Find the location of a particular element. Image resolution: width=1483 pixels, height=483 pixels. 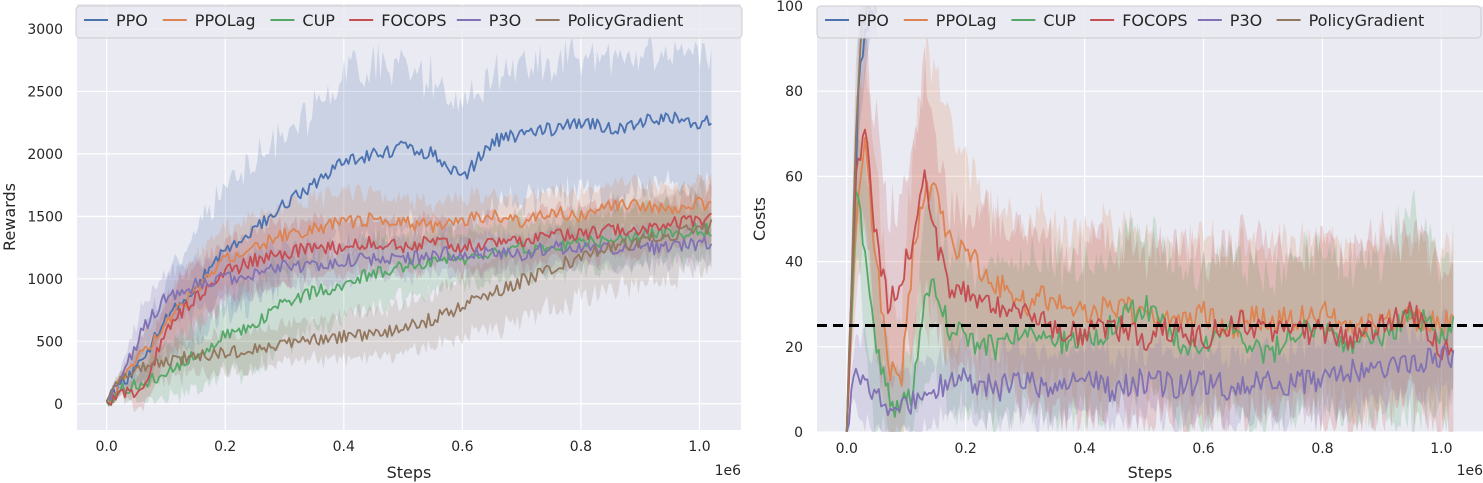

y-tick-label: 40 is located at coordinates (794, 263).